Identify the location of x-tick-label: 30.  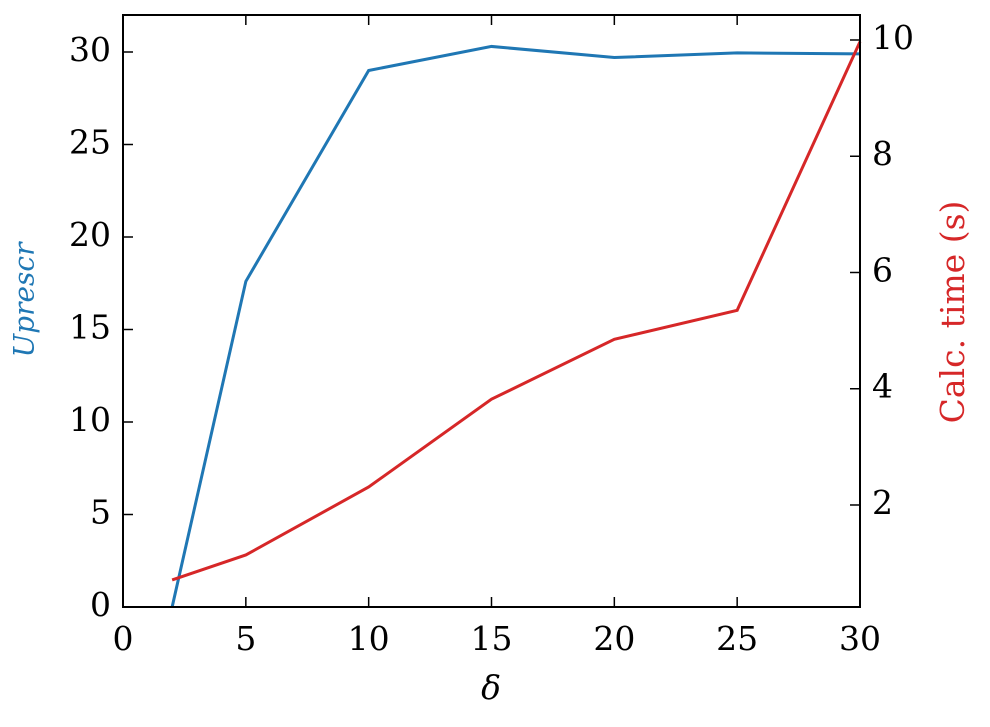
(860, 638).